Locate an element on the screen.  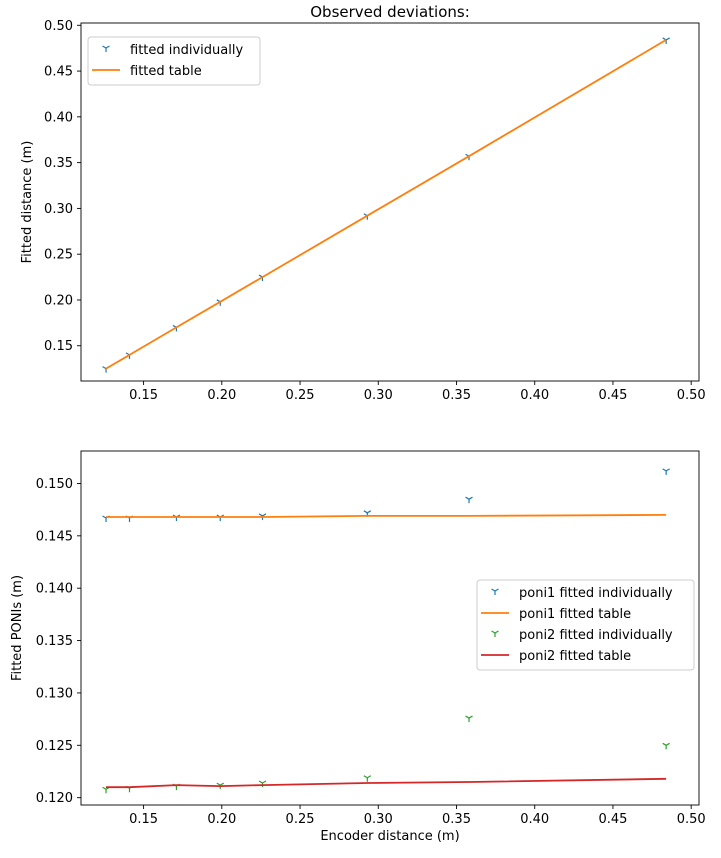
legend-label: fitted individually is located at coordinates (186, 50).